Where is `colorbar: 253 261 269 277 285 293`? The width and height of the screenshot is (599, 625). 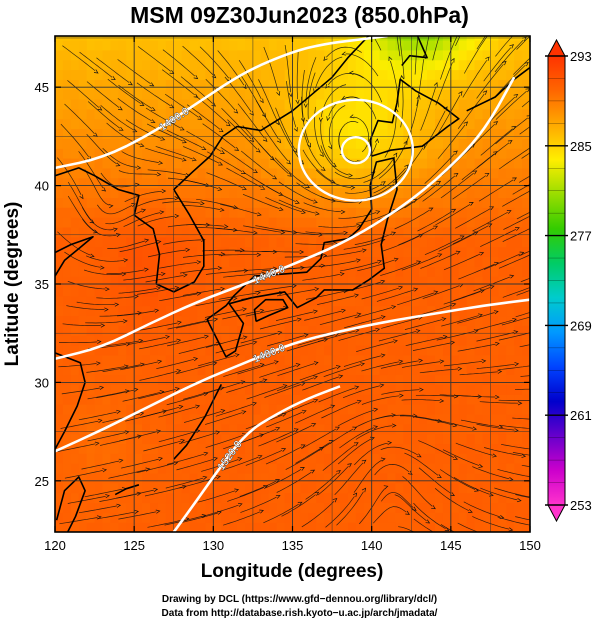 colorbar: 253 261 269 277 285 293 is located at coordinates (568, 280).